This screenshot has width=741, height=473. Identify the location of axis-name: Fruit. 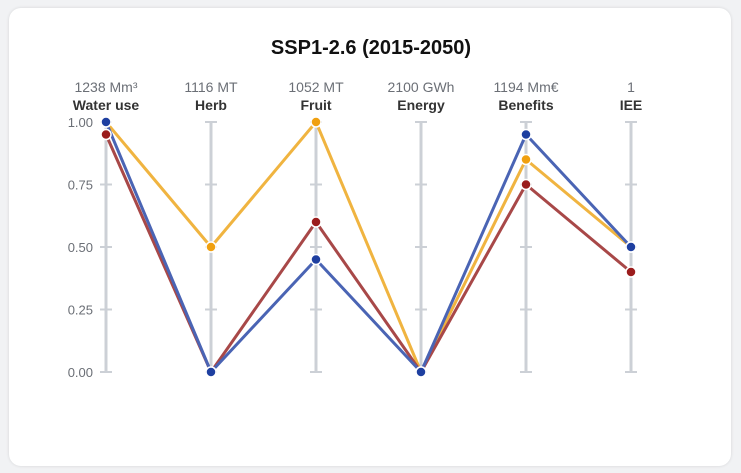
(315, 105).